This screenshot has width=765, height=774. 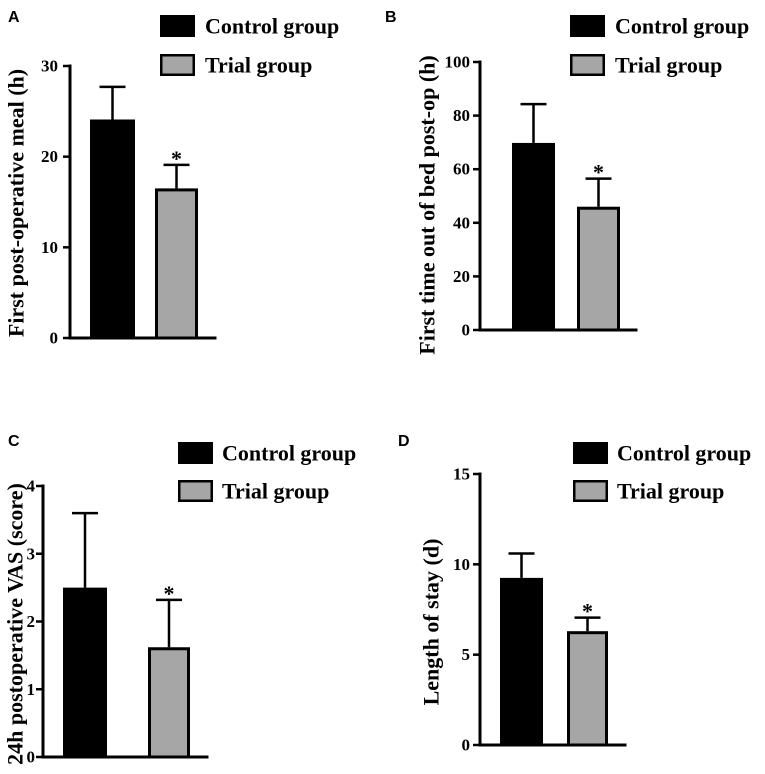 What do you see at coordinates (49, 66) in the screenshot?
I see `y-tick-label: 30` at bounding box center [49, 66].